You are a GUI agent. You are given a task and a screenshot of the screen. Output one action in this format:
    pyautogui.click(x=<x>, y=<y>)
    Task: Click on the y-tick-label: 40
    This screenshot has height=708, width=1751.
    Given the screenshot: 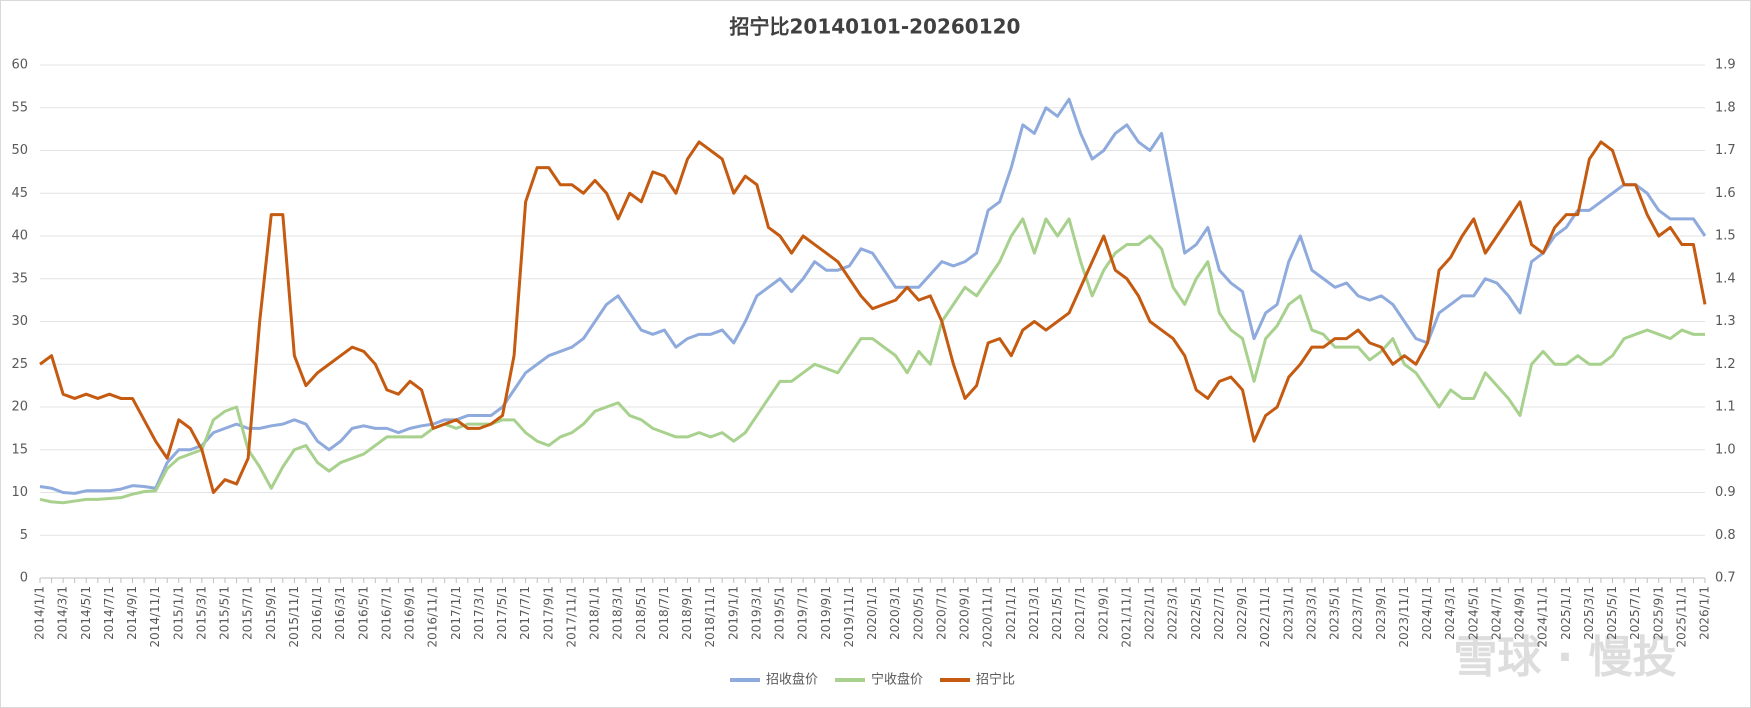 What is the action you would take?
    pyautogui.click(x=19, y=236)
    